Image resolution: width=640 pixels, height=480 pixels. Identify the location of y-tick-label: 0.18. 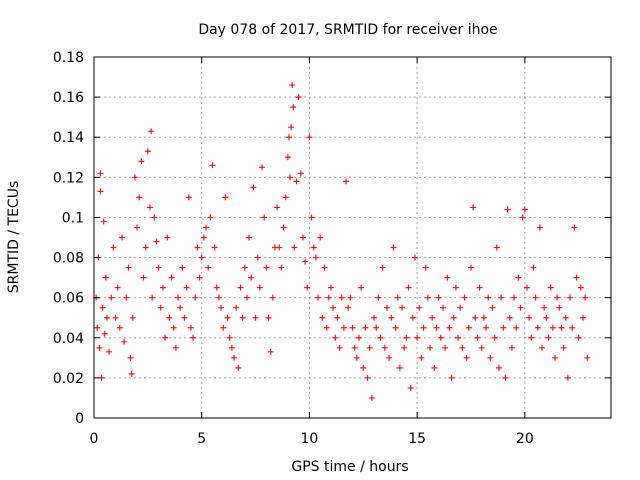
(68, 58).